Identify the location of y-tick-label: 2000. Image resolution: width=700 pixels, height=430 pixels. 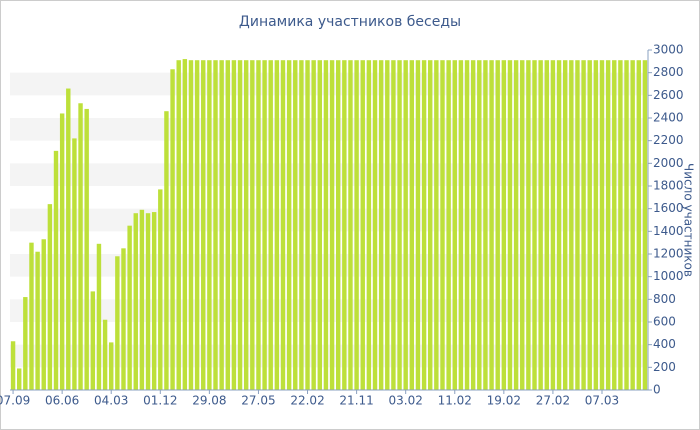
(668, 163).